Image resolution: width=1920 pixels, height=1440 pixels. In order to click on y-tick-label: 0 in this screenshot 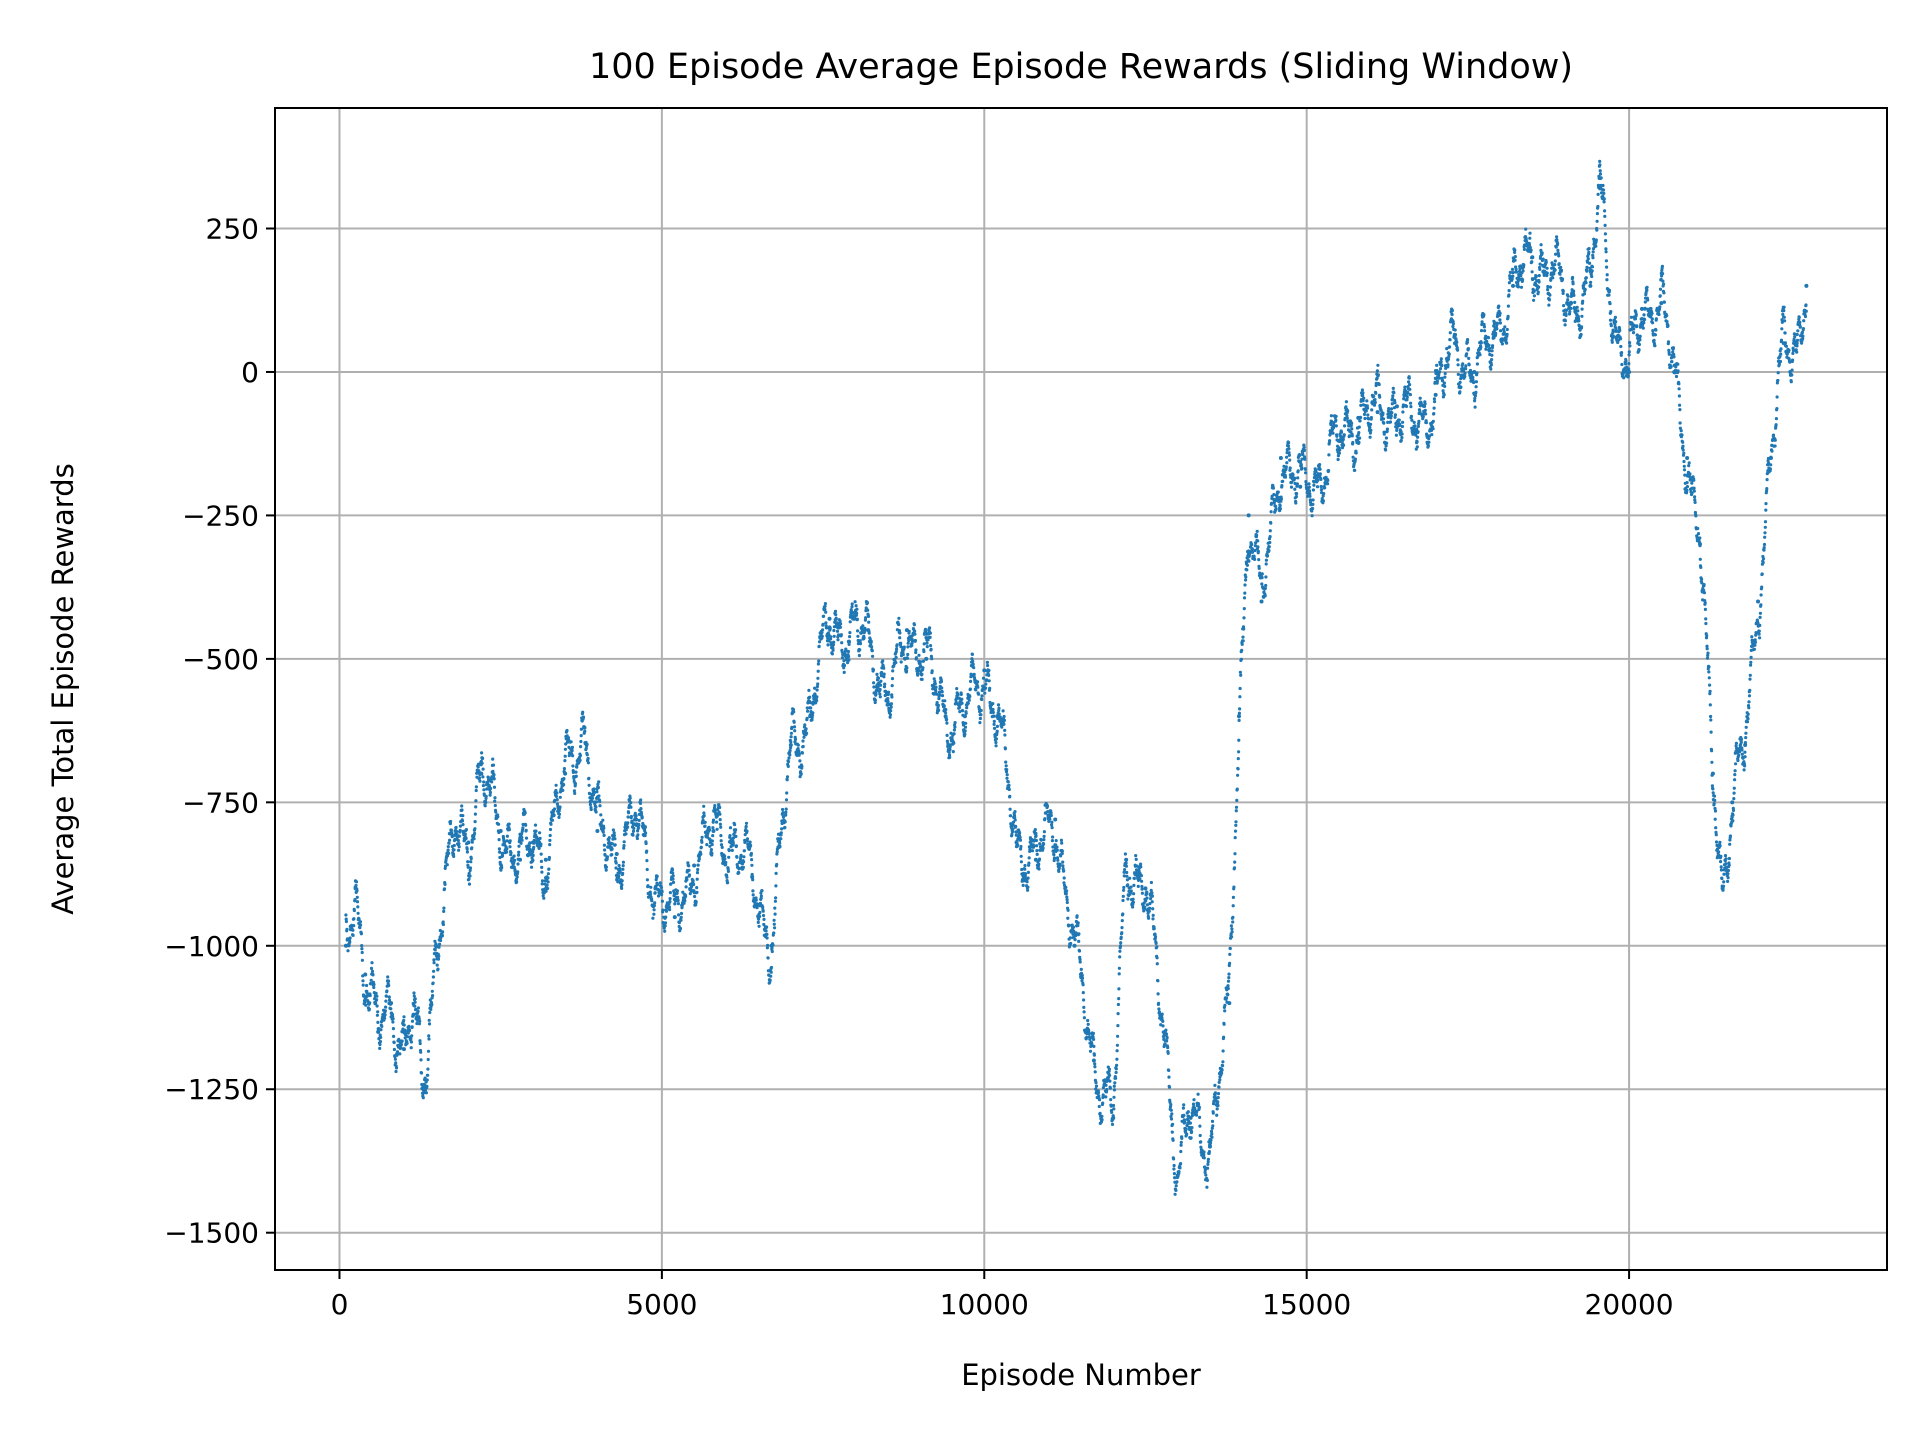, I will do `click(250, 372)`.